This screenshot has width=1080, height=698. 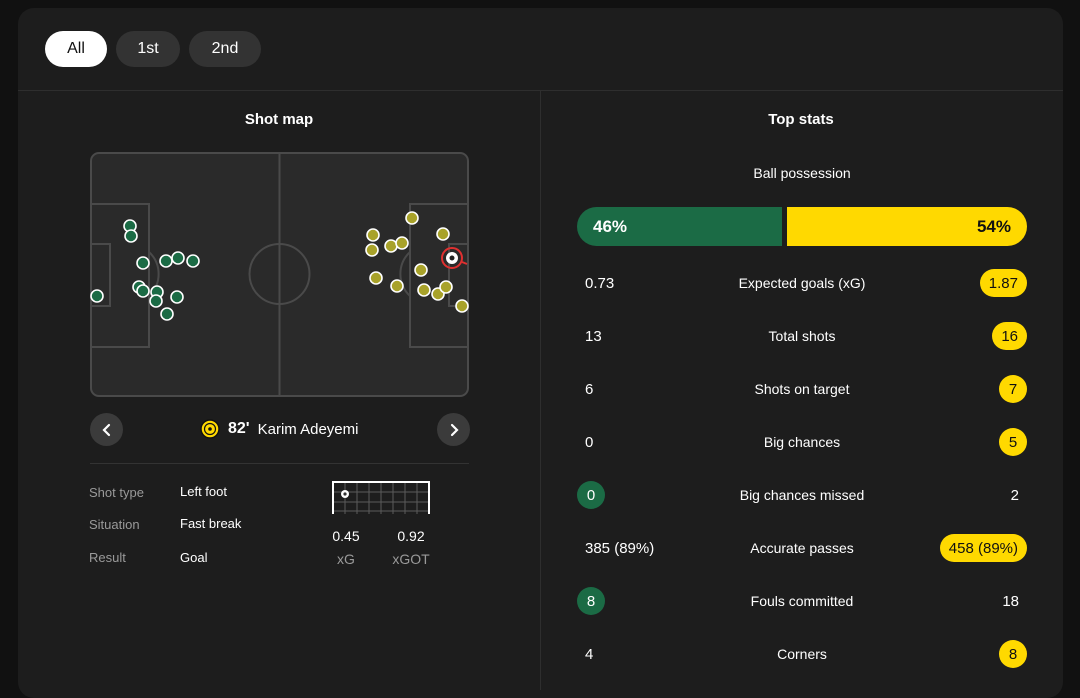 What do you see at coordinates (907, 226) in the screenshot?
I see `possession-away: 54%` at bounding box center [907, 226].